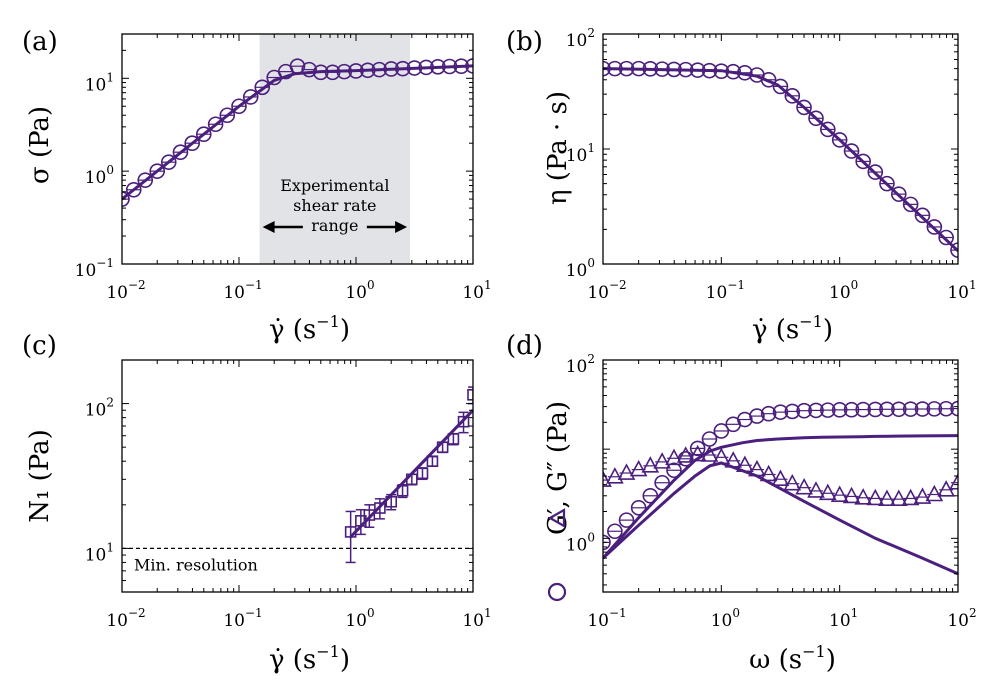 The width and height of the screenshot is (981, 690). I want to click on shaded-region-label: Experimental, so click(334, 185).